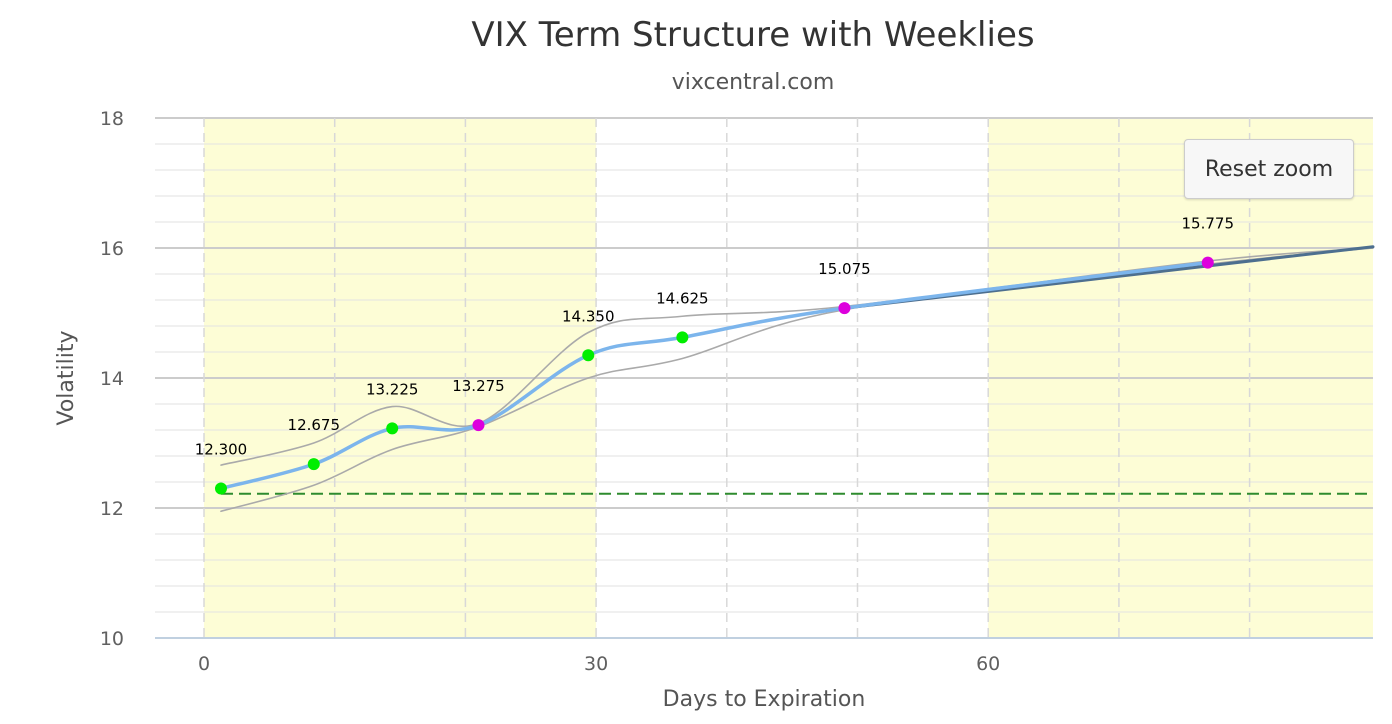  I want to click on chart-title: VIX Term Structure with Weeklies, so click(752, 35).